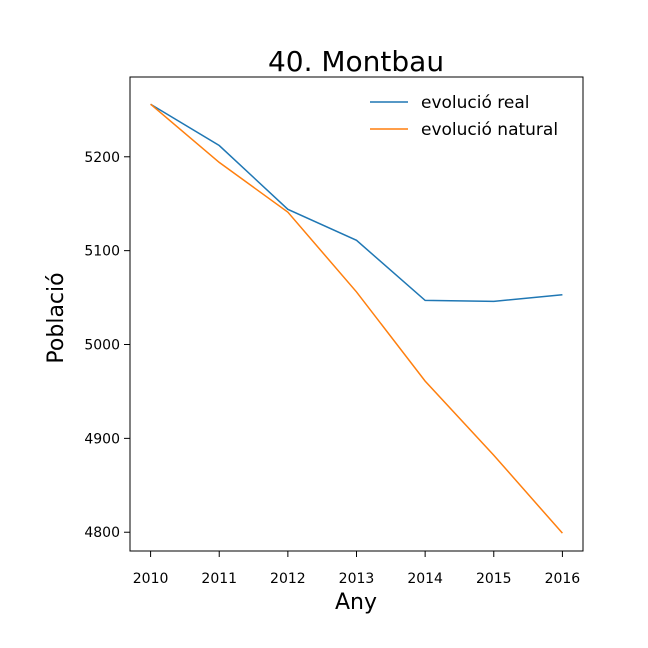 Image resolution: width=648 pixels, height=648 pixels. Describe the element at coordinates (464, 116) in the screenshot. I see `legend: evolució real evolució natural` at that location.